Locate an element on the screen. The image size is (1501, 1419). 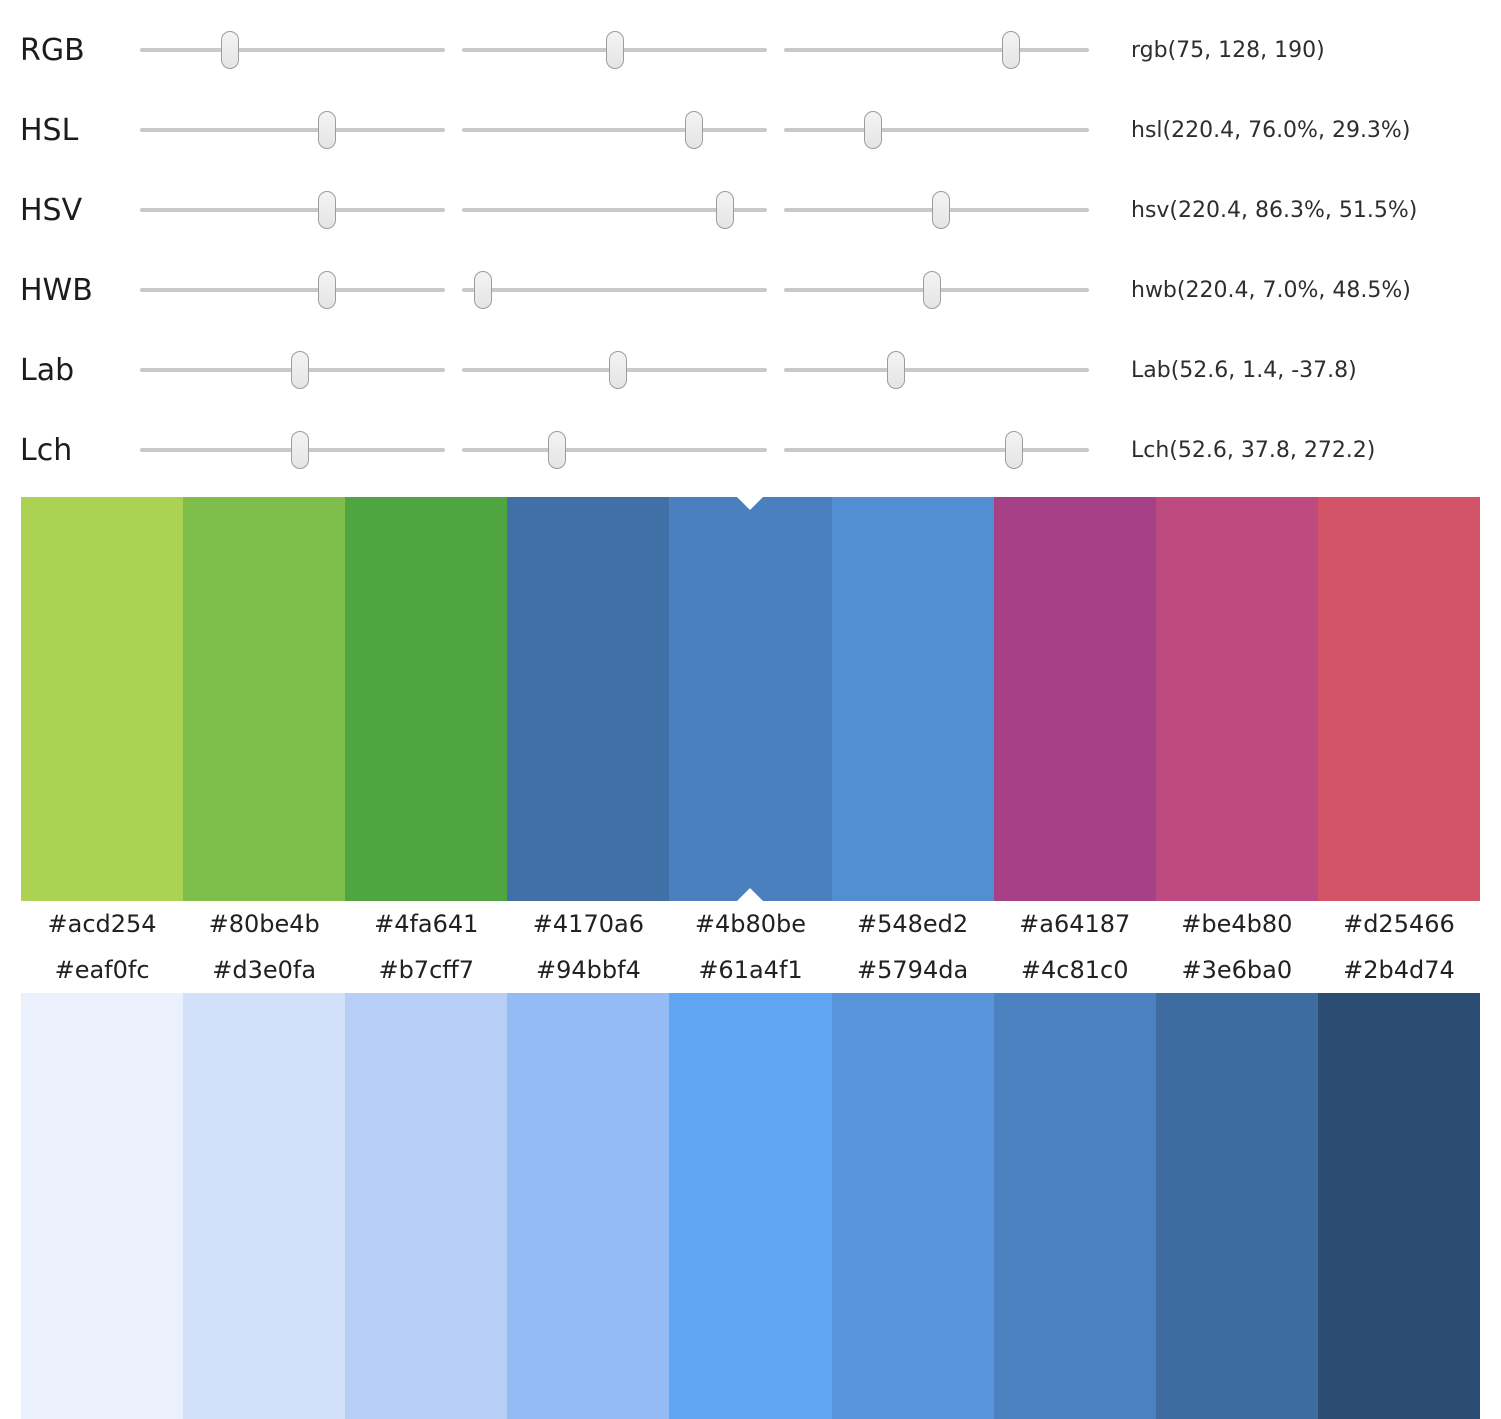
lch-c-slider-track is located at coordinates (614, 450).